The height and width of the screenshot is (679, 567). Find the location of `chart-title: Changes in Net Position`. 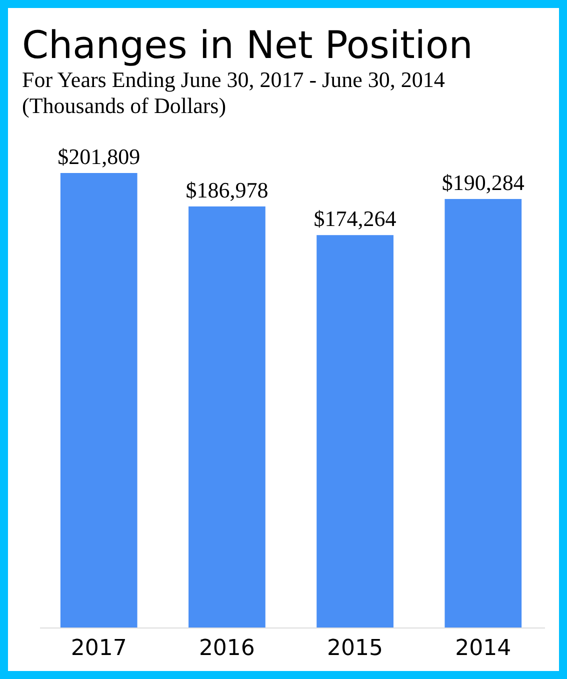

chart-title: Changes in Net Position is located at coordinates (247, 45).